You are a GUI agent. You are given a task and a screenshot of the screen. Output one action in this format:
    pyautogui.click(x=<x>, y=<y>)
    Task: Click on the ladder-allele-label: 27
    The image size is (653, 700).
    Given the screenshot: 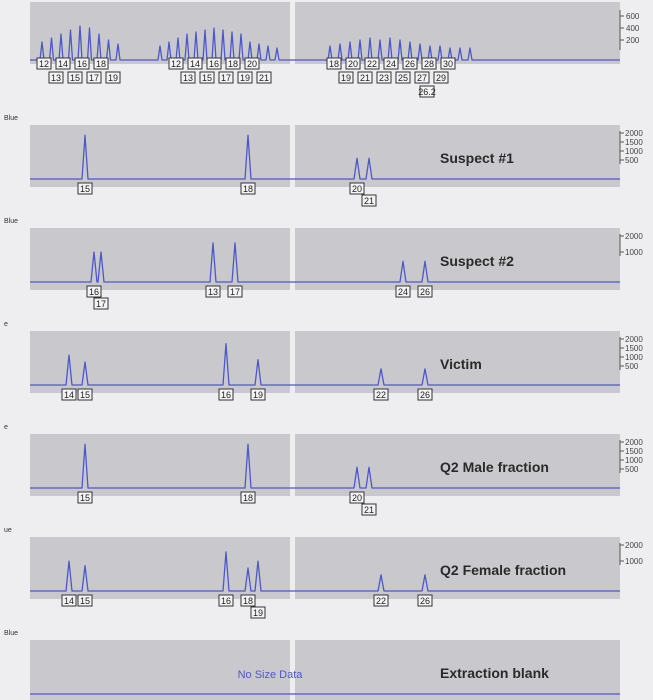 What is the action you would take?
    pyautogui.click(x=422, y=78)
    